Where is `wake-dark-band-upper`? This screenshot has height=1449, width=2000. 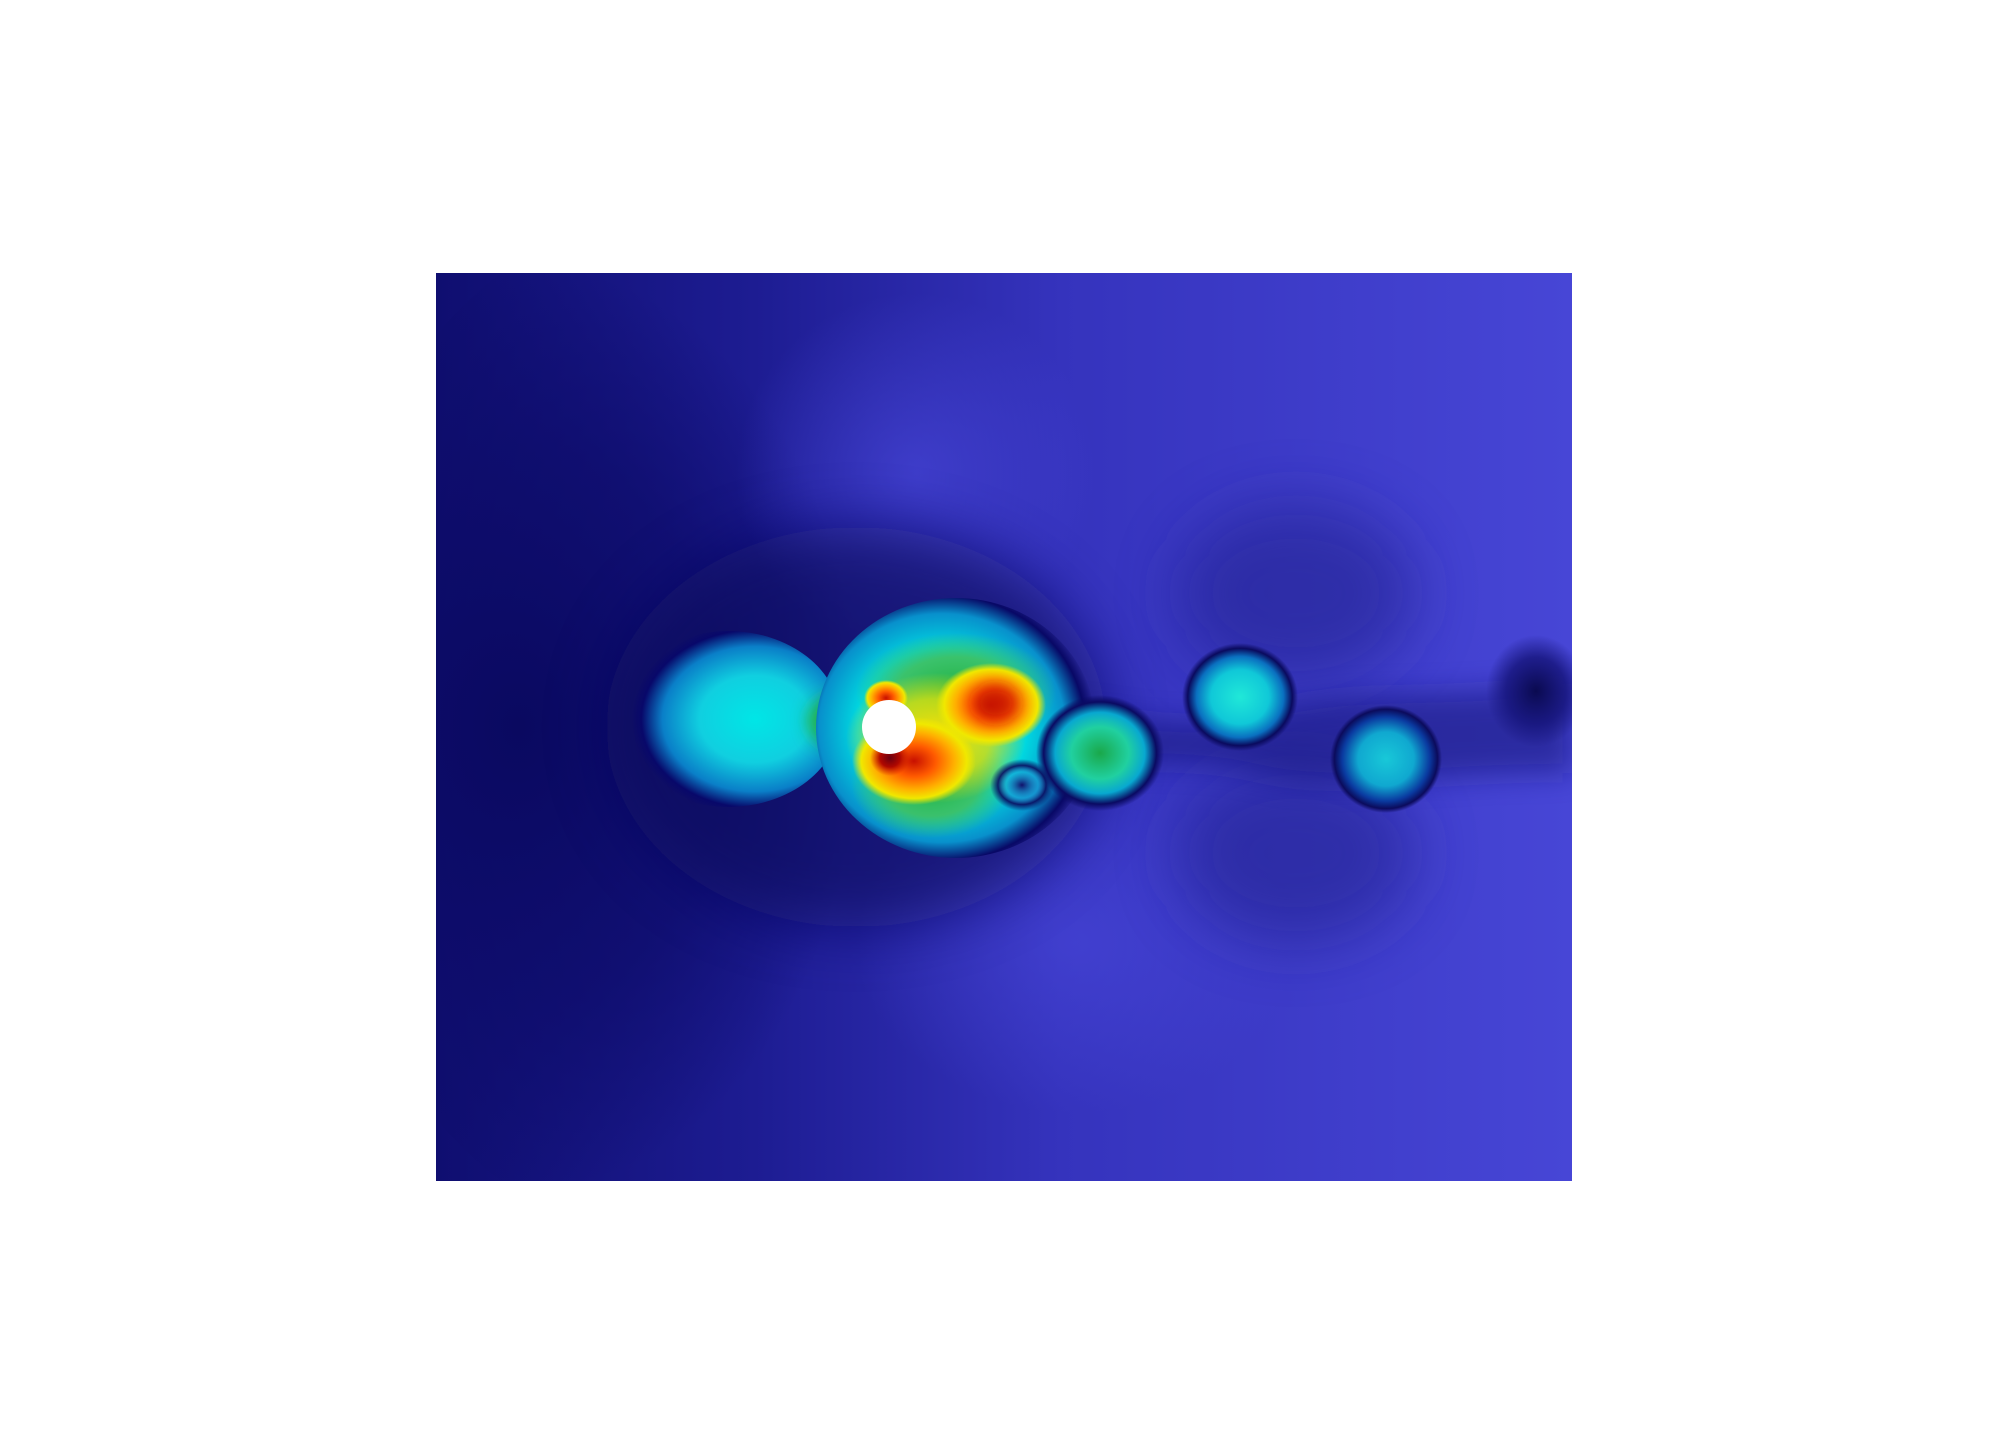 wake-dark-band-upper is located at coordinates (1296, 593).